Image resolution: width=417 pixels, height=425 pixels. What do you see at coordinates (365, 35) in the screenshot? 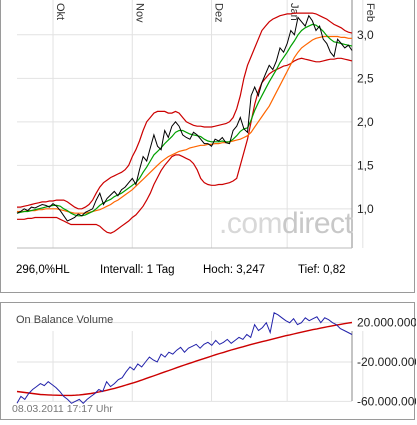
I see `y-tick-label: 3,0` at bounding box center [365, 35].